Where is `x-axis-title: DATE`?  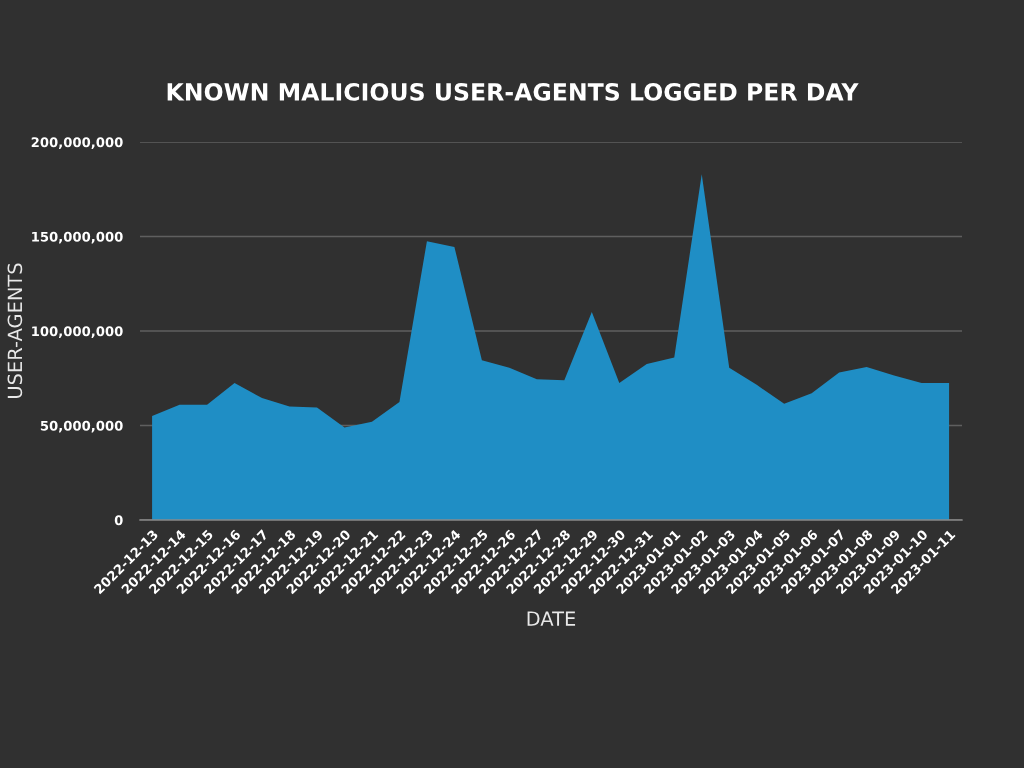
x-axis-title: DATE is located at coordinates (551, 618).